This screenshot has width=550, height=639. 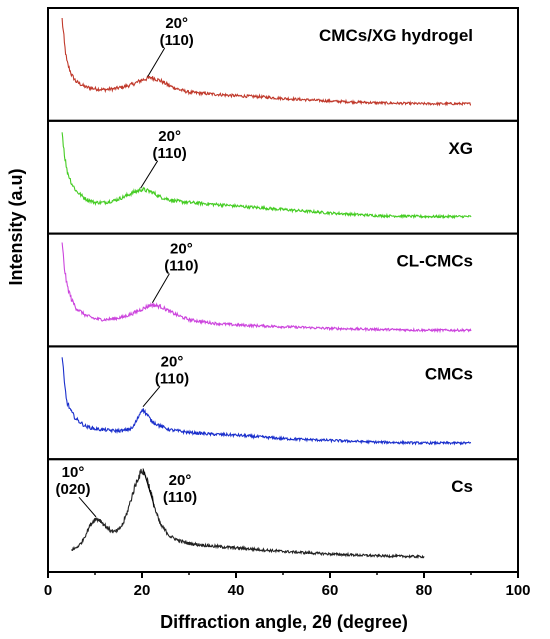 I want to click on peak-angle-label: 10°, so click(x=73, y=472).